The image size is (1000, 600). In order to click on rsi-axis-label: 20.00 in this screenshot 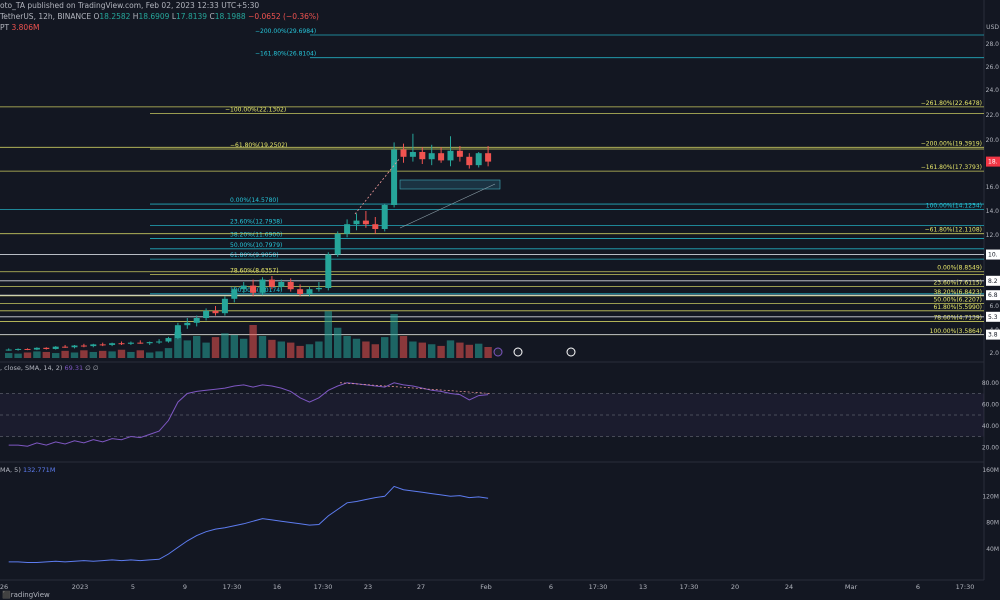, I will do `click(990, 447)`.